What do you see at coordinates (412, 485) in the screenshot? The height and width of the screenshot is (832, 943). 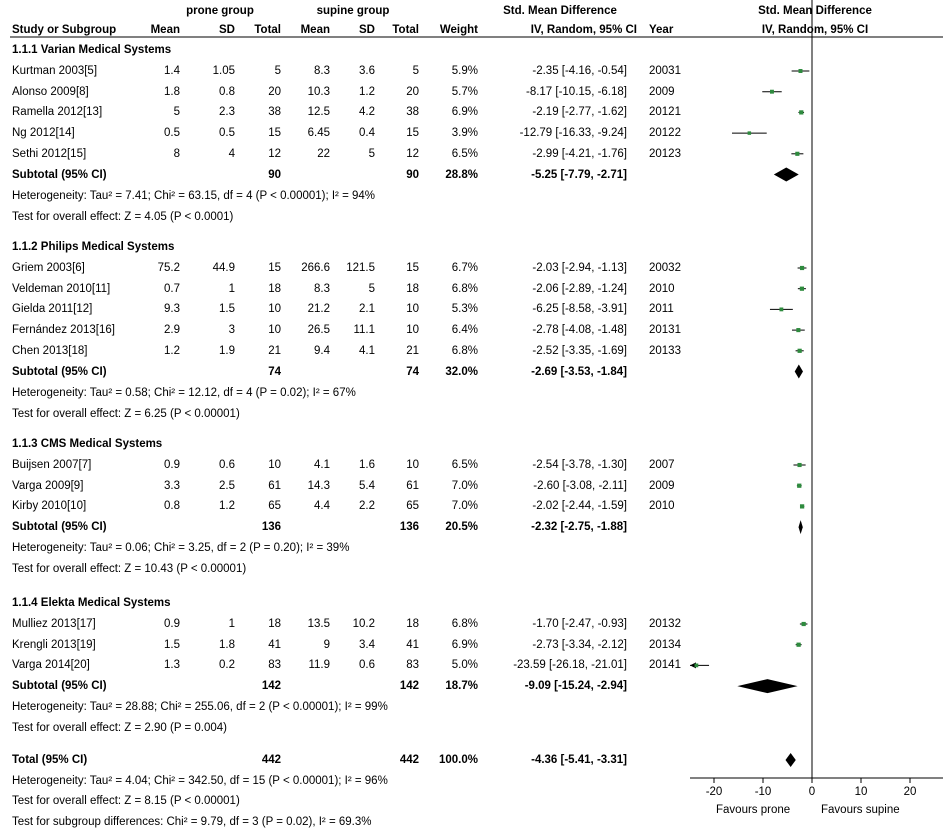 I see `supine-total: 61` at bounding box center [412, 485].